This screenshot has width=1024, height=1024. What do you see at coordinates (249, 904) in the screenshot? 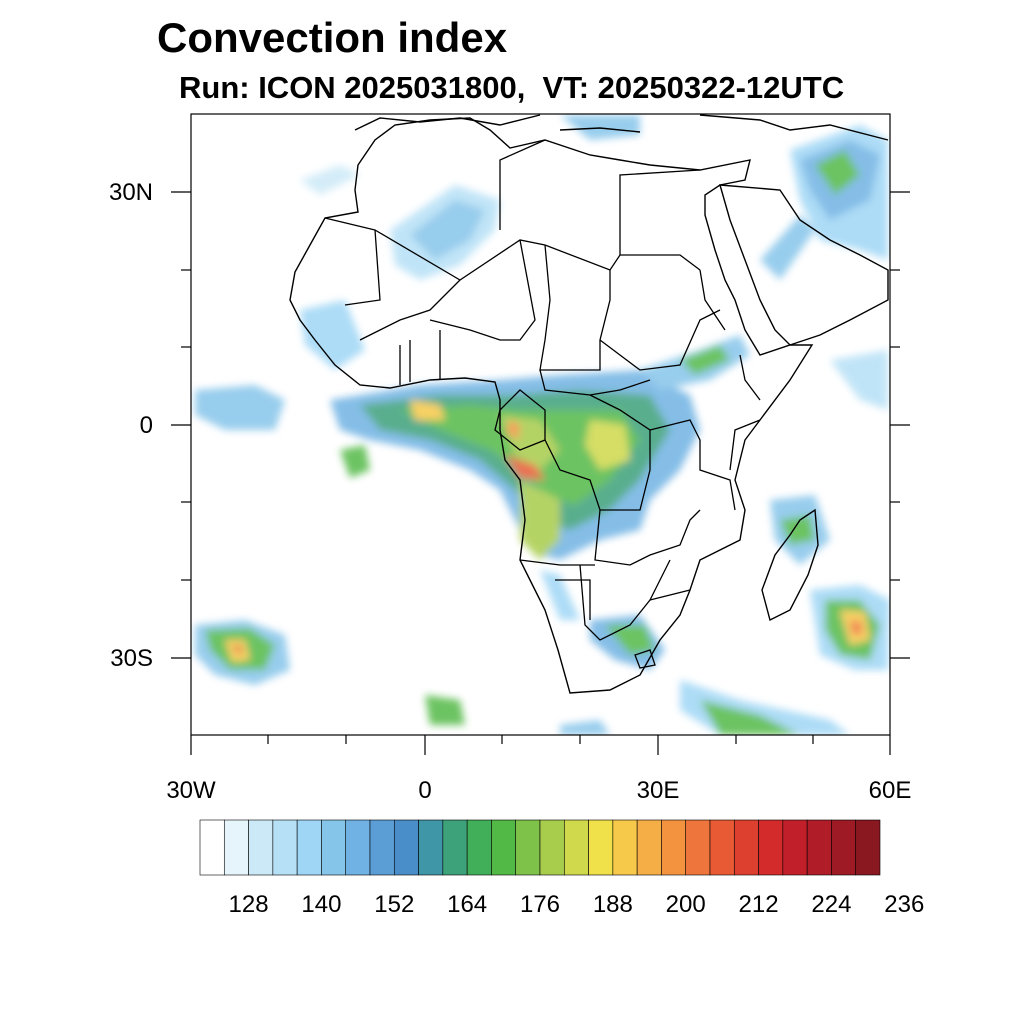
I see `colorbar-tick-label: 128` at bounding box center [249, 904].